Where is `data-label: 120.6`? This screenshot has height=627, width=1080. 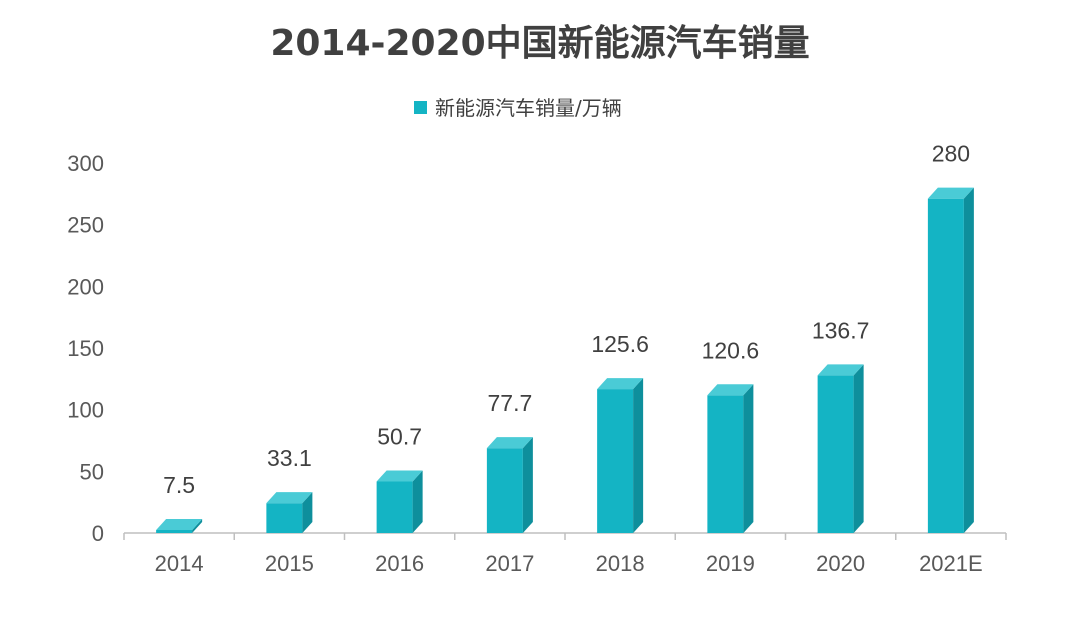
data-label: 120.6 is located at coordinates (731, 350).